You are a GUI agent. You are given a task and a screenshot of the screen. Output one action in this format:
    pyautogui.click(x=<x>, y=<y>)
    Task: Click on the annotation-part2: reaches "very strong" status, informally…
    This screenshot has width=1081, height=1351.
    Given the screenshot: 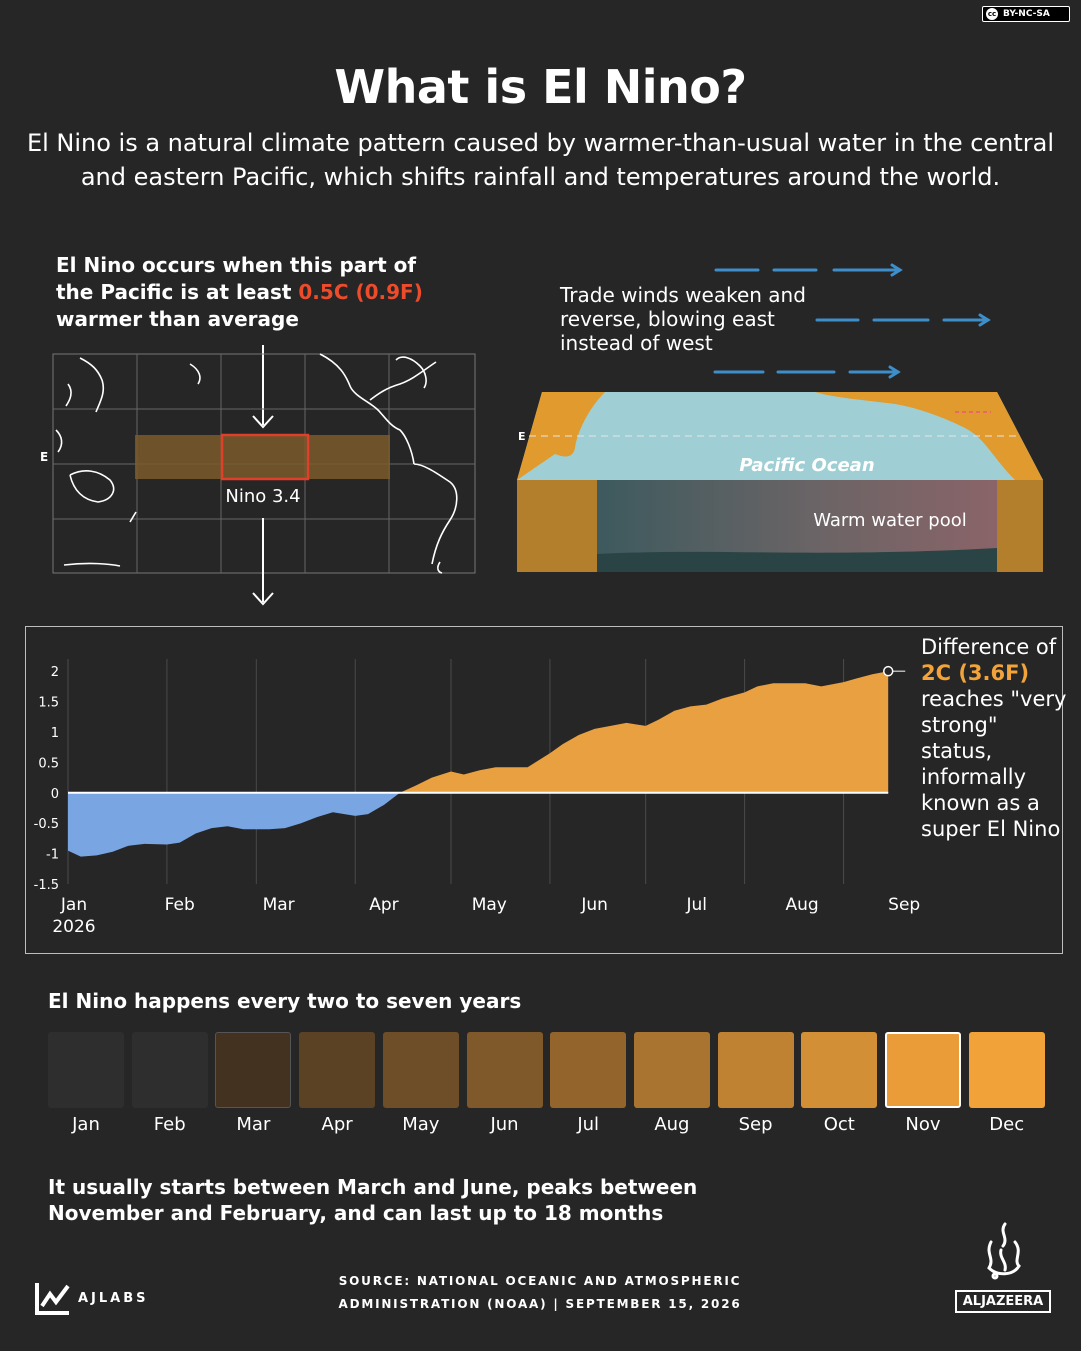 What is the action you would take?
    pyautogui.click(x=994, y=764)
    